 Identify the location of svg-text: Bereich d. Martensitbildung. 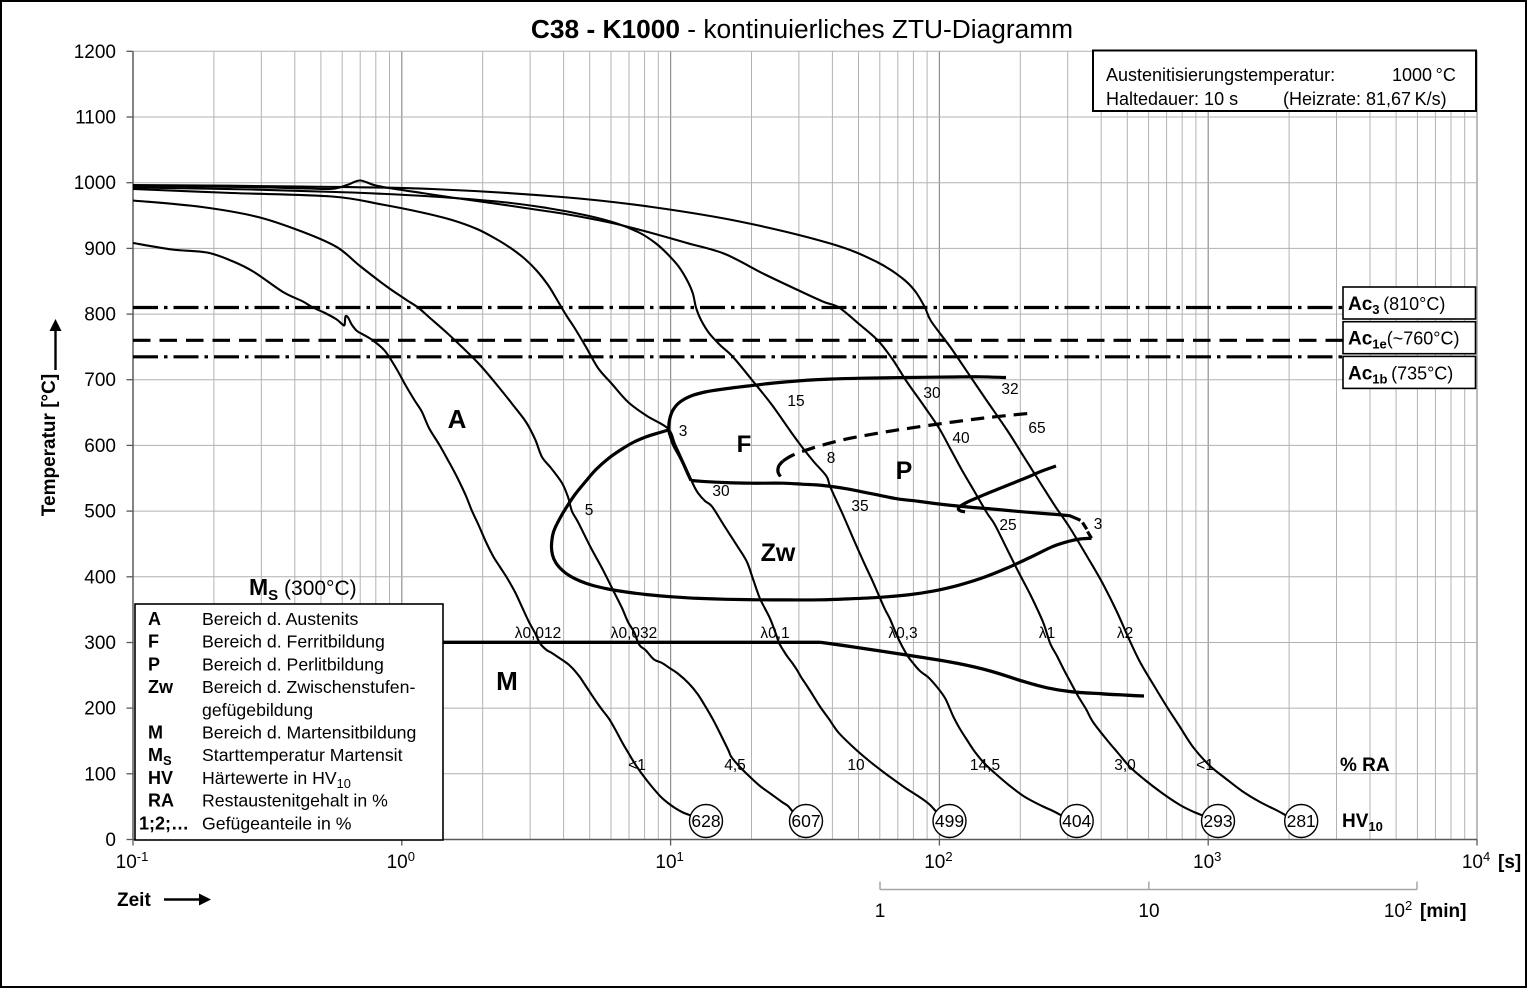
(309, 733).